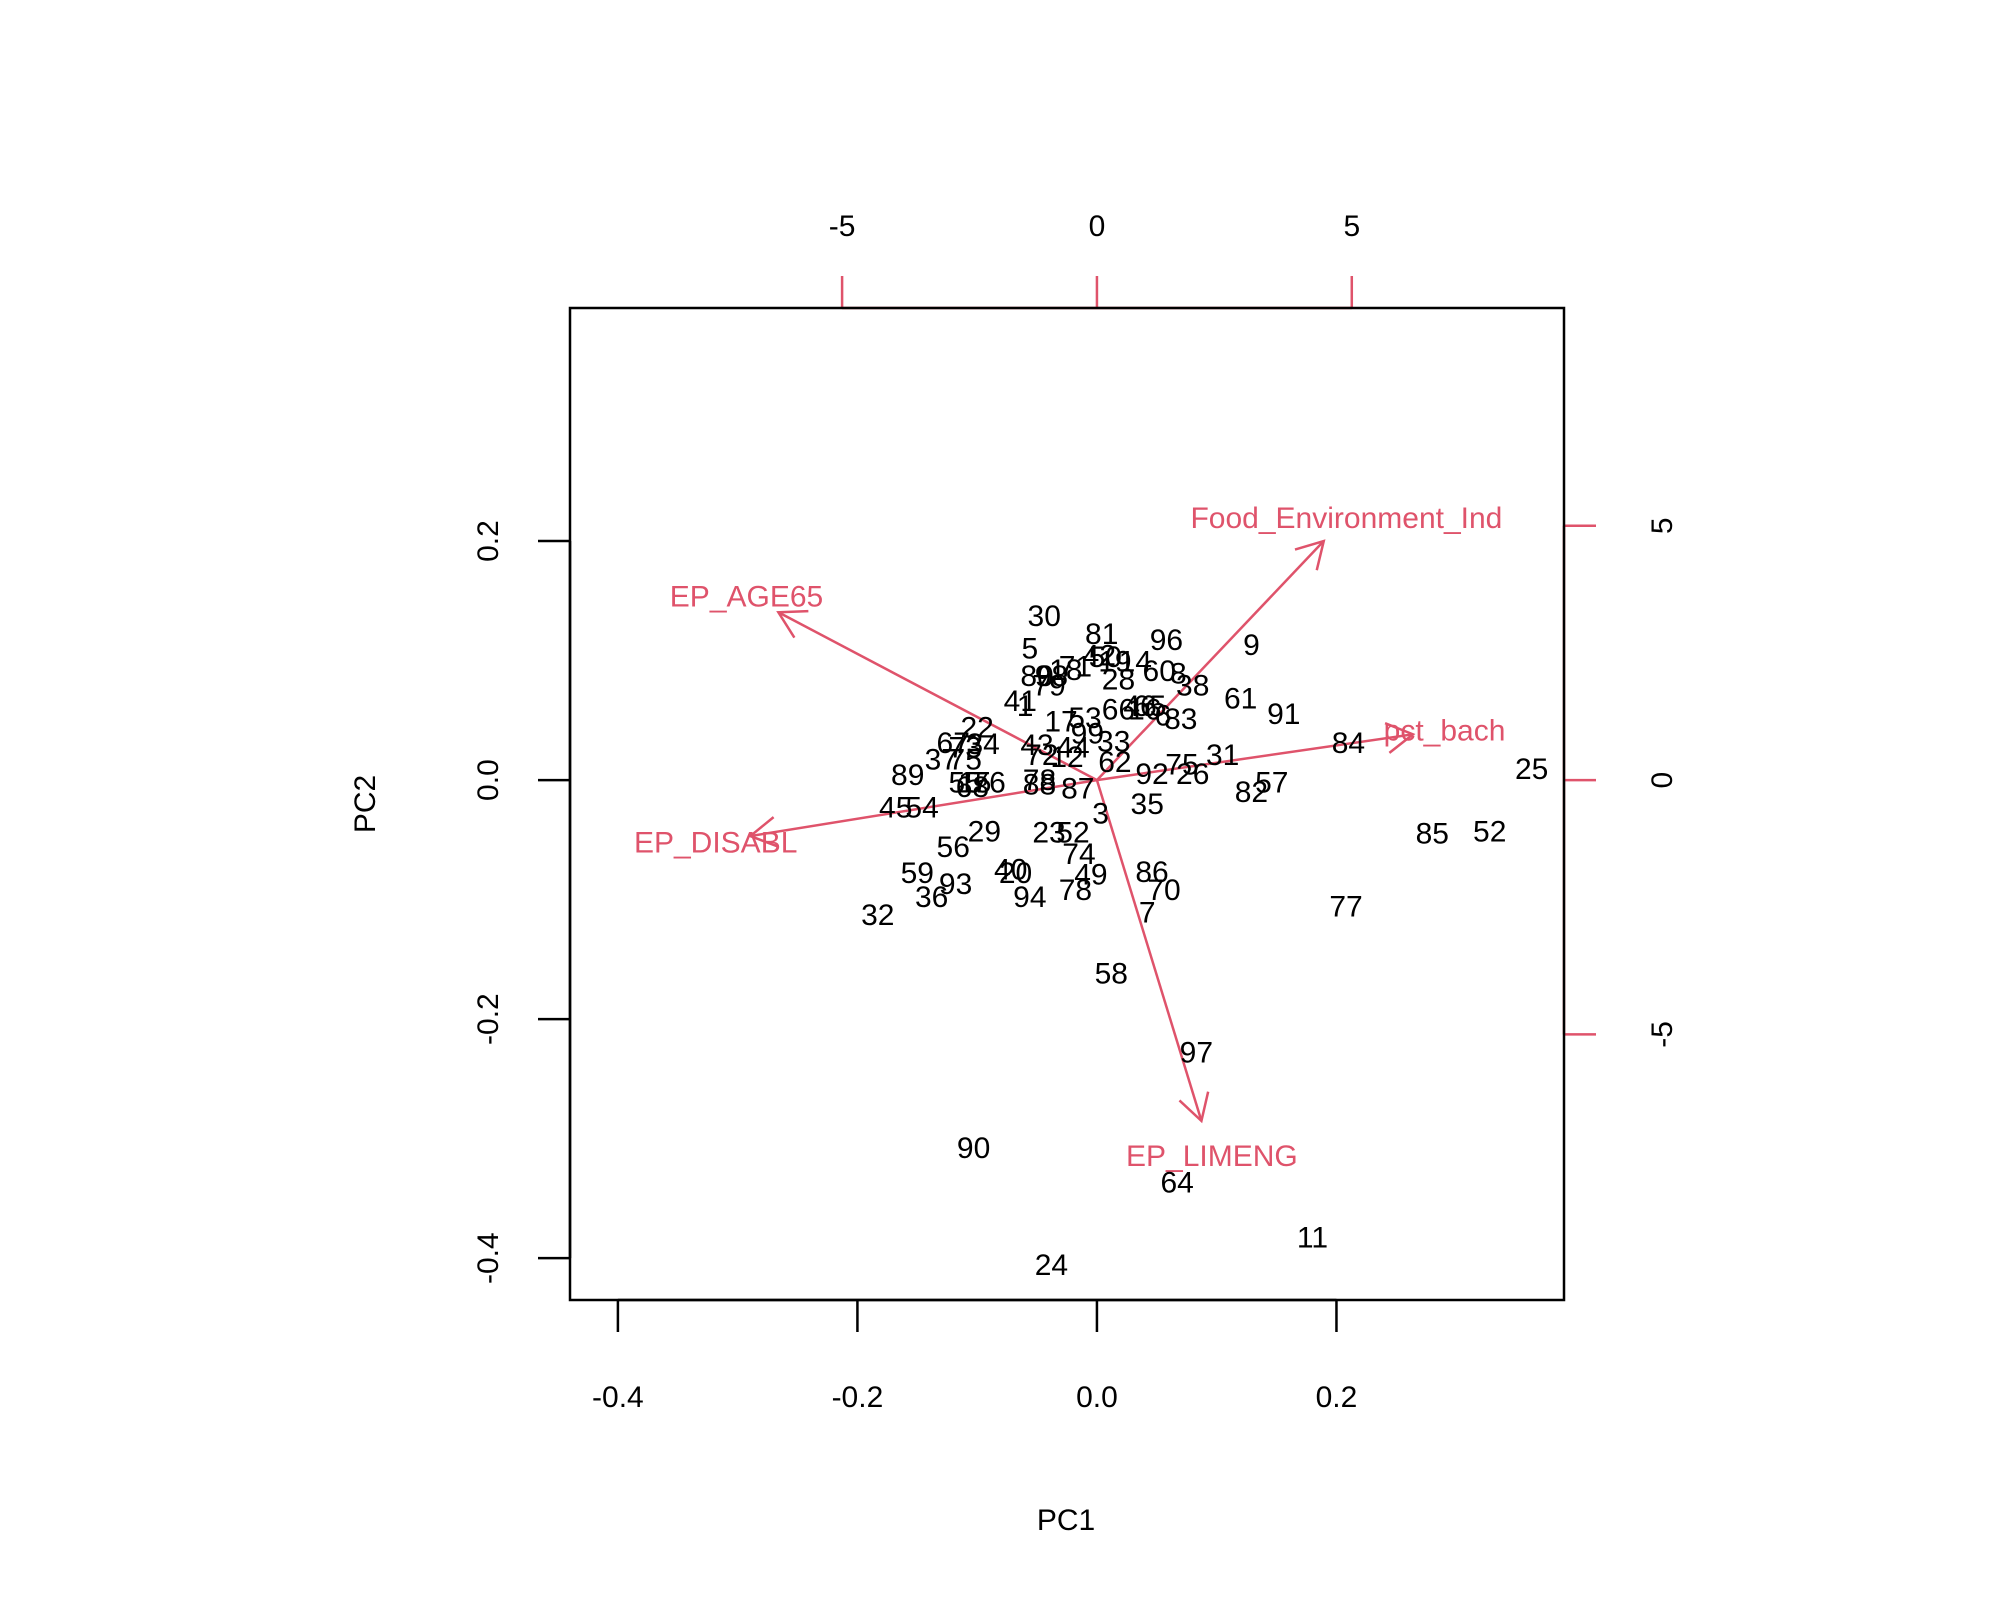 The width and height of the screenshot is (2000, 1600). I want to click on loading-arrow: pct_bach, so click(1301, 748).